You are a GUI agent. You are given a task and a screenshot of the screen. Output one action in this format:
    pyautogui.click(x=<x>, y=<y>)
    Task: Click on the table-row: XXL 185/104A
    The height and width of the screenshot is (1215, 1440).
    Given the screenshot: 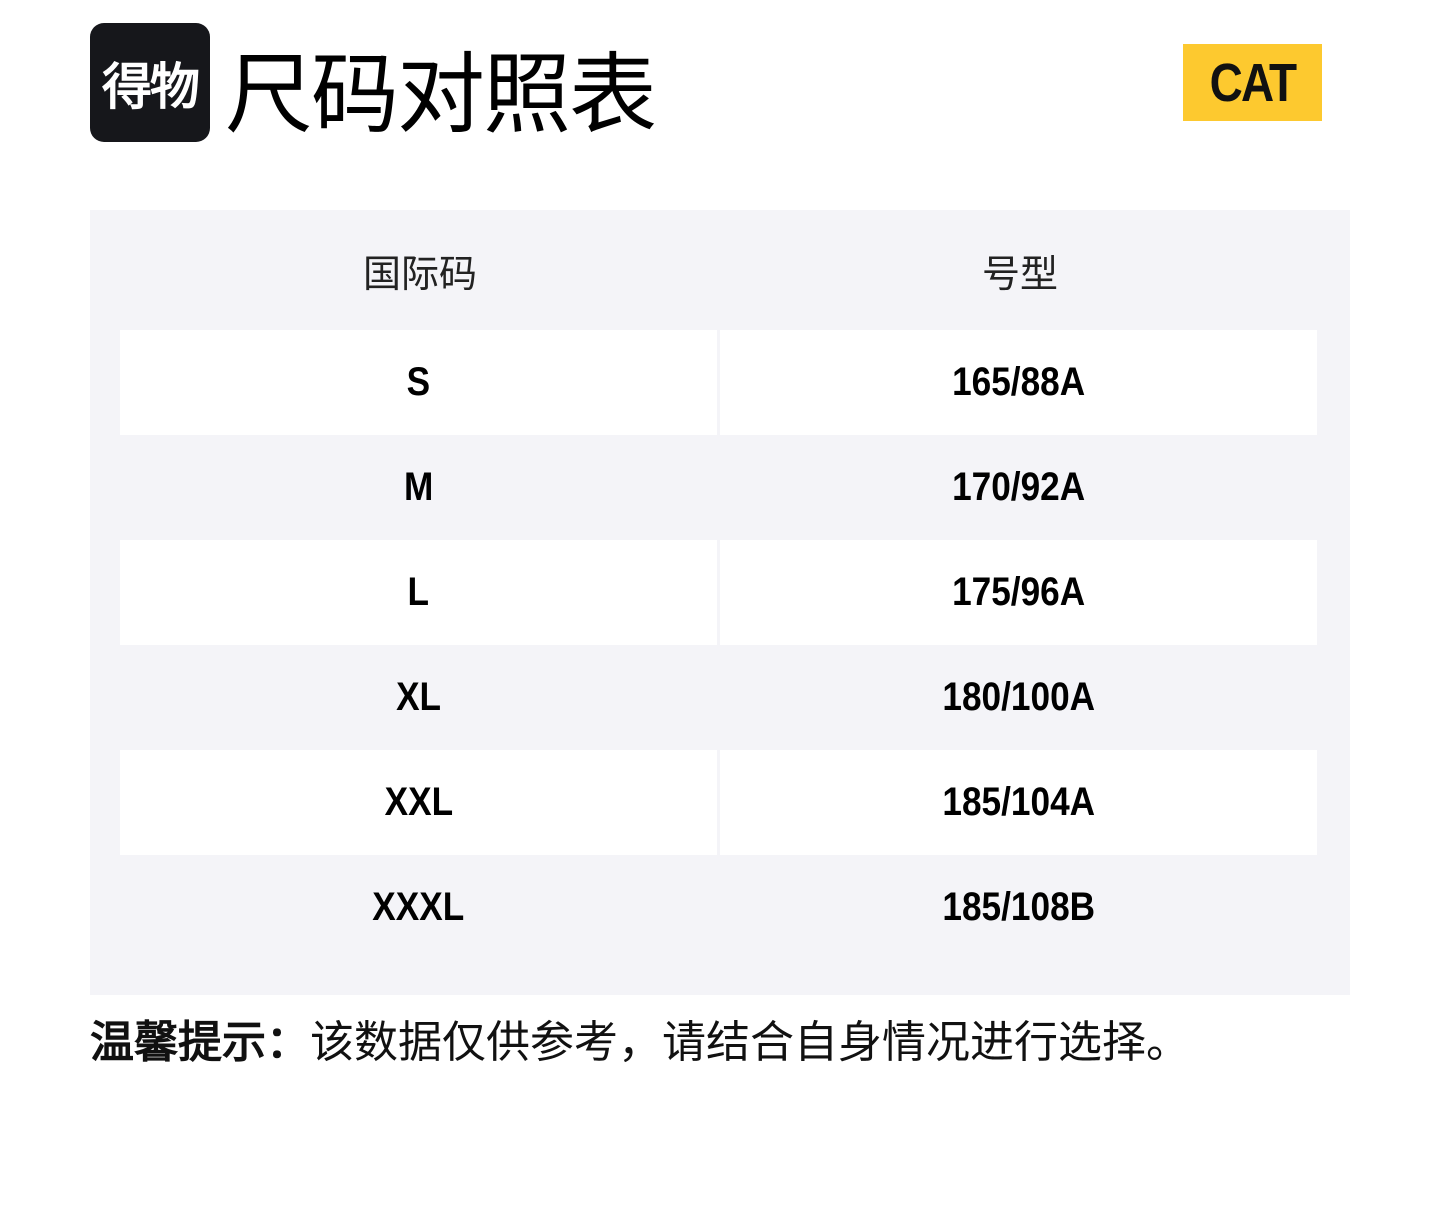 What is the action you would take?
    pyautogui.click(x=718, y=802)
    